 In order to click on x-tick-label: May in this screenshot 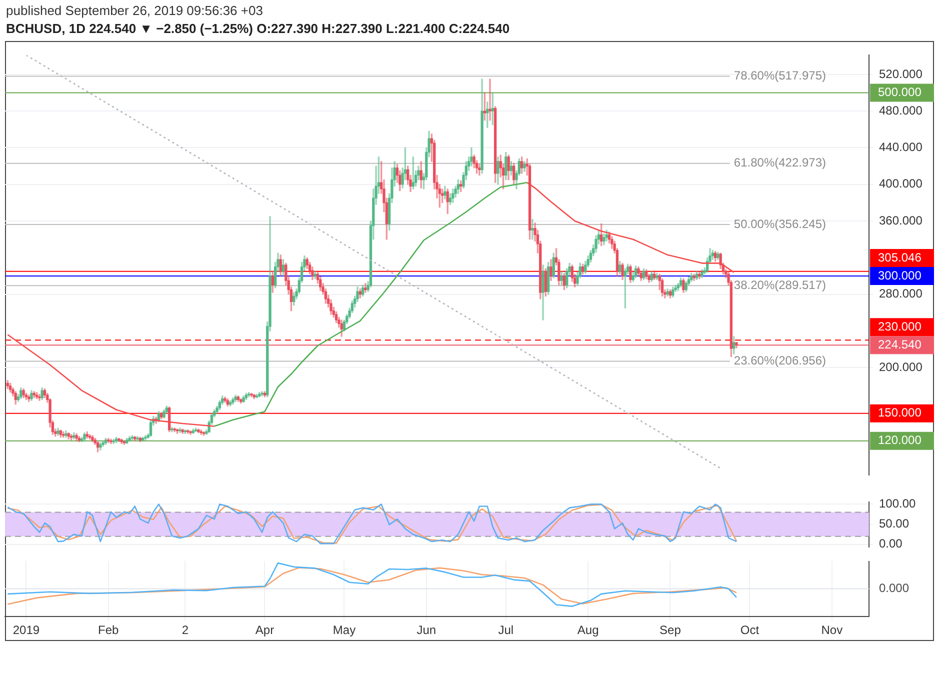, I will do `click(344, 630)`.